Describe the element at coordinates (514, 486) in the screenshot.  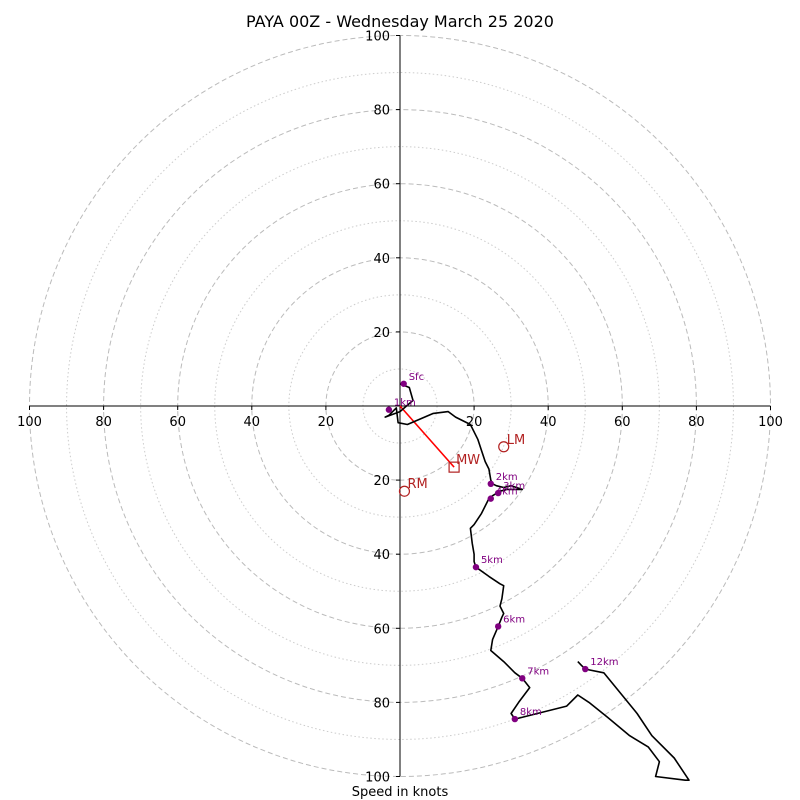
I see `height-marker-label: 3km` at that location.